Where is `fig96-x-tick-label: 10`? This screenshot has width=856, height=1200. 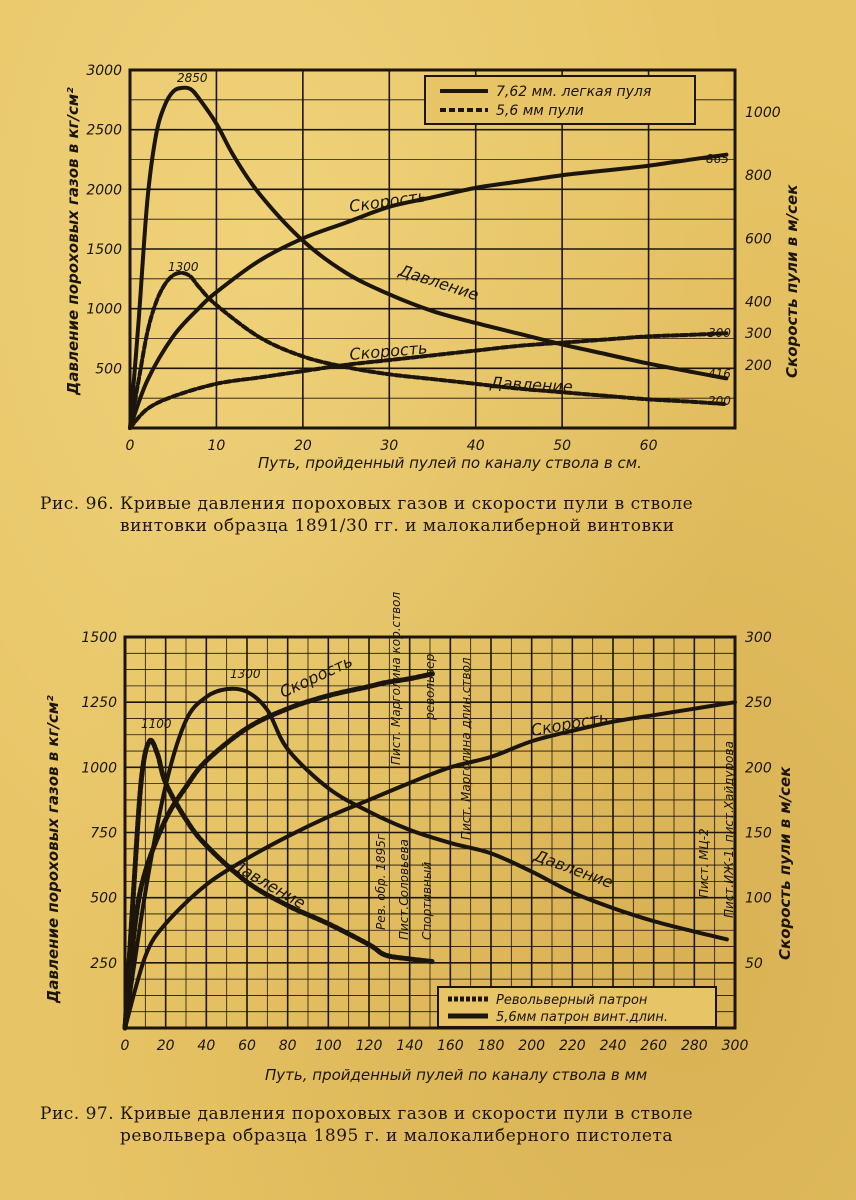
fig96-x-tick-label: 10 is located at coordinates (217, 446).